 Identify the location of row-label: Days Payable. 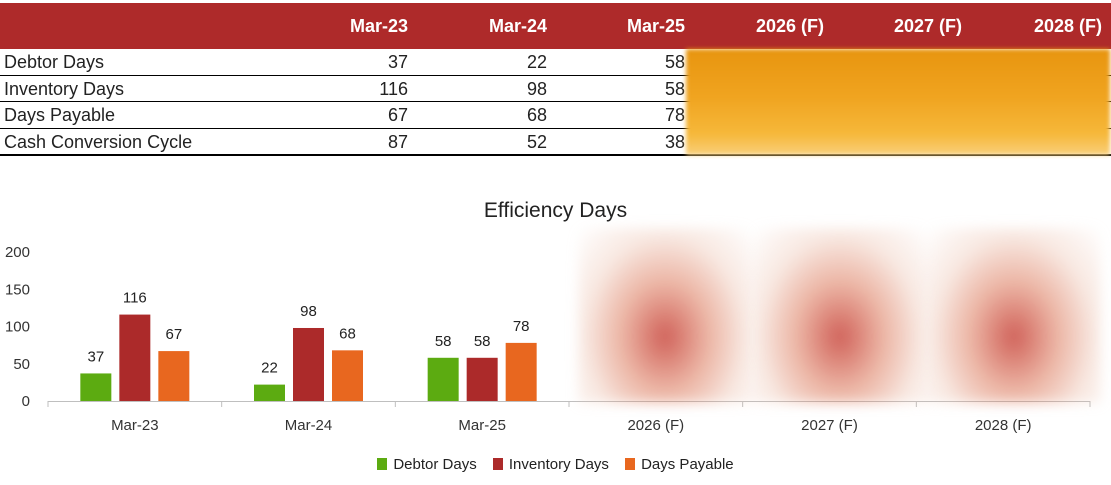
(60, 115).